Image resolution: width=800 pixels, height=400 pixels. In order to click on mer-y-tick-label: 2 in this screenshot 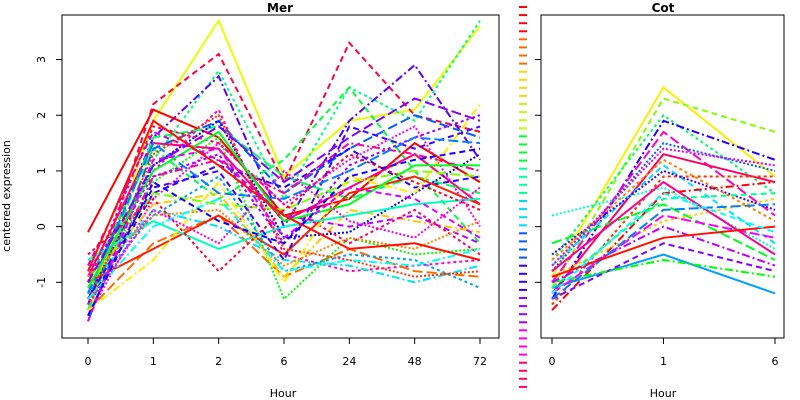, I will do `click(41, 115)`.